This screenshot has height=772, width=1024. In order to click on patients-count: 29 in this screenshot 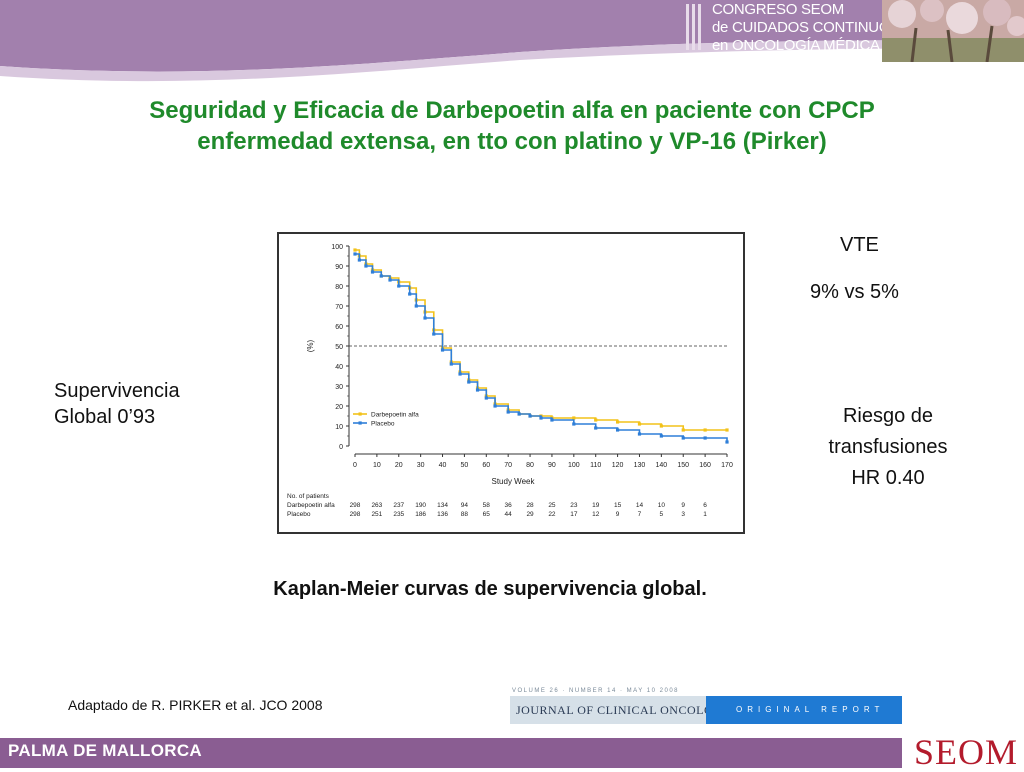, I will do `click(530, 514)`.